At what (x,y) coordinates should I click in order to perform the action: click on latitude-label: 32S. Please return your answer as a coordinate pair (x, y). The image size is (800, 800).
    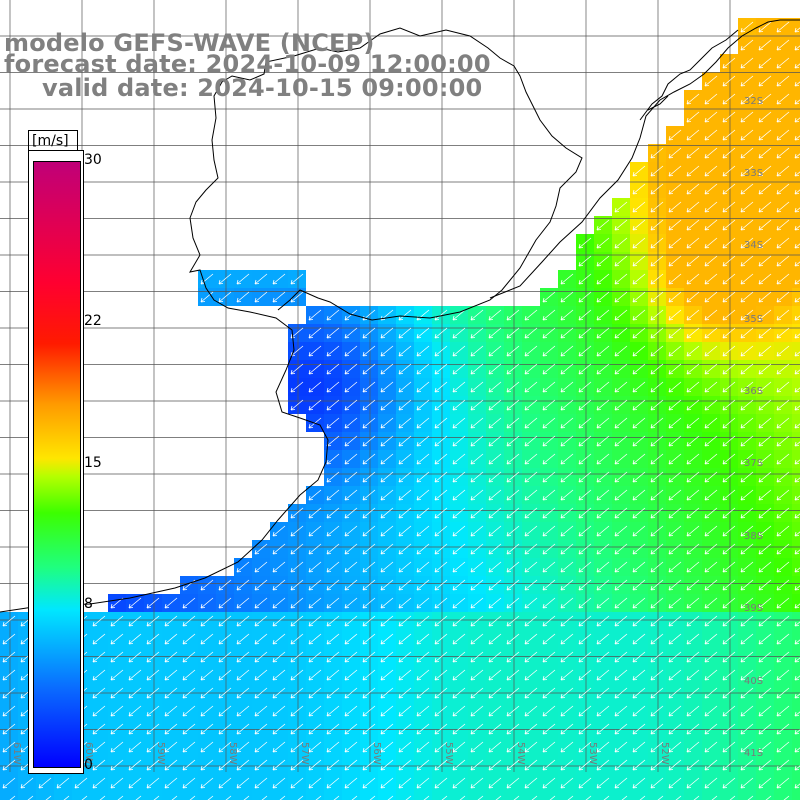
    Looking at the image, I should click on (754, 101).